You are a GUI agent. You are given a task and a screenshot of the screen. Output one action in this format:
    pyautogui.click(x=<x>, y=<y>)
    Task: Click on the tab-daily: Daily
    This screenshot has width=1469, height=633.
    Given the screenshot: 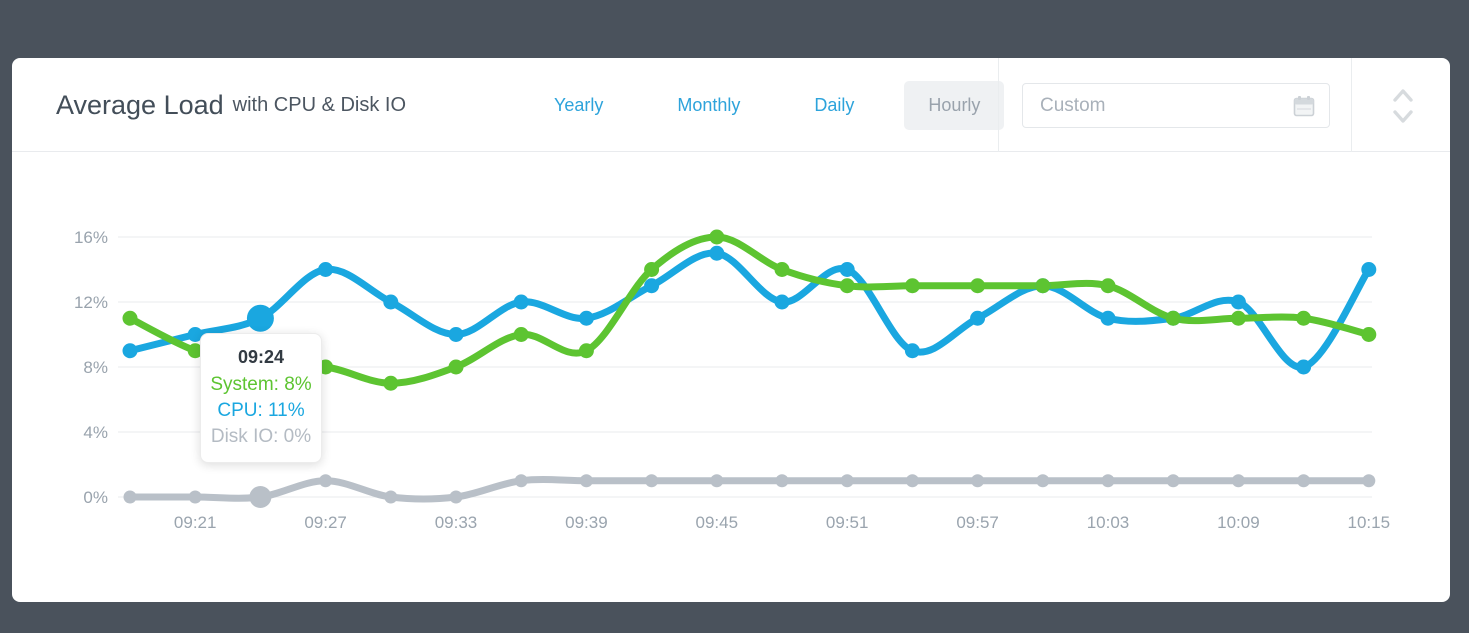 What is the action you would take?
    pyautogui.click(x=834, y=105)
    